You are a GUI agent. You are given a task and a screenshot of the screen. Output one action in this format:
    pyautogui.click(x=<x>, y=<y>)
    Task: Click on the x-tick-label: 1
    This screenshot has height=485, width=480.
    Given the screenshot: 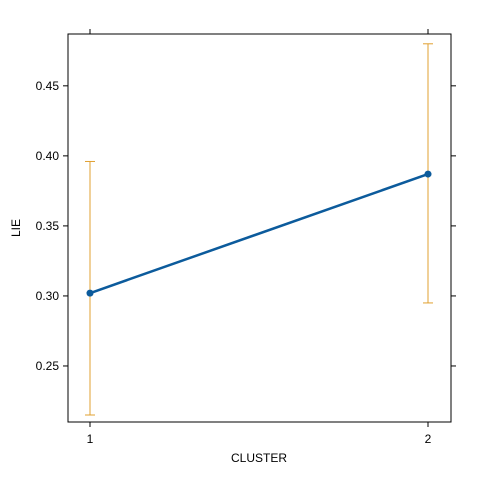 What is the action you would take?
    pyautogui.click(x=90, y=439)
    